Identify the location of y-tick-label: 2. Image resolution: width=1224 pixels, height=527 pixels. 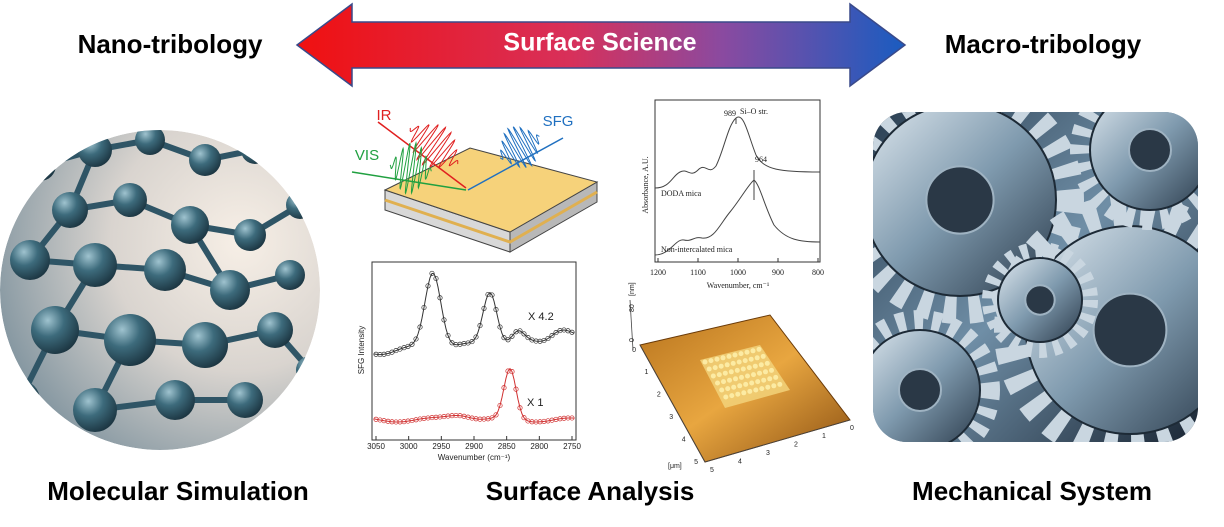
(659, 395).